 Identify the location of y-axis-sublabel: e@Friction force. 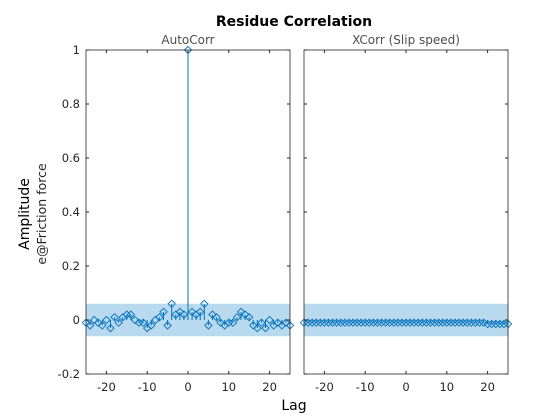
(41, 214).